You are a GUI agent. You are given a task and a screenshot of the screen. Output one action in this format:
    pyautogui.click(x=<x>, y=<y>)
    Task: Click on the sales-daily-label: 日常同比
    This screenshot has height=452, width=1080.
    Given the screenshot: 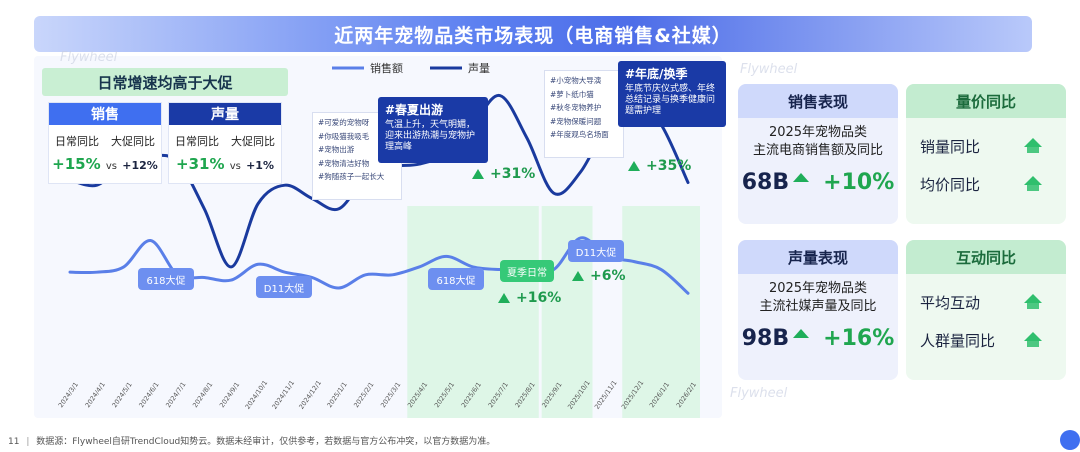 What is the action you would take?
    pyautogui.click(x=77, y=141)
    